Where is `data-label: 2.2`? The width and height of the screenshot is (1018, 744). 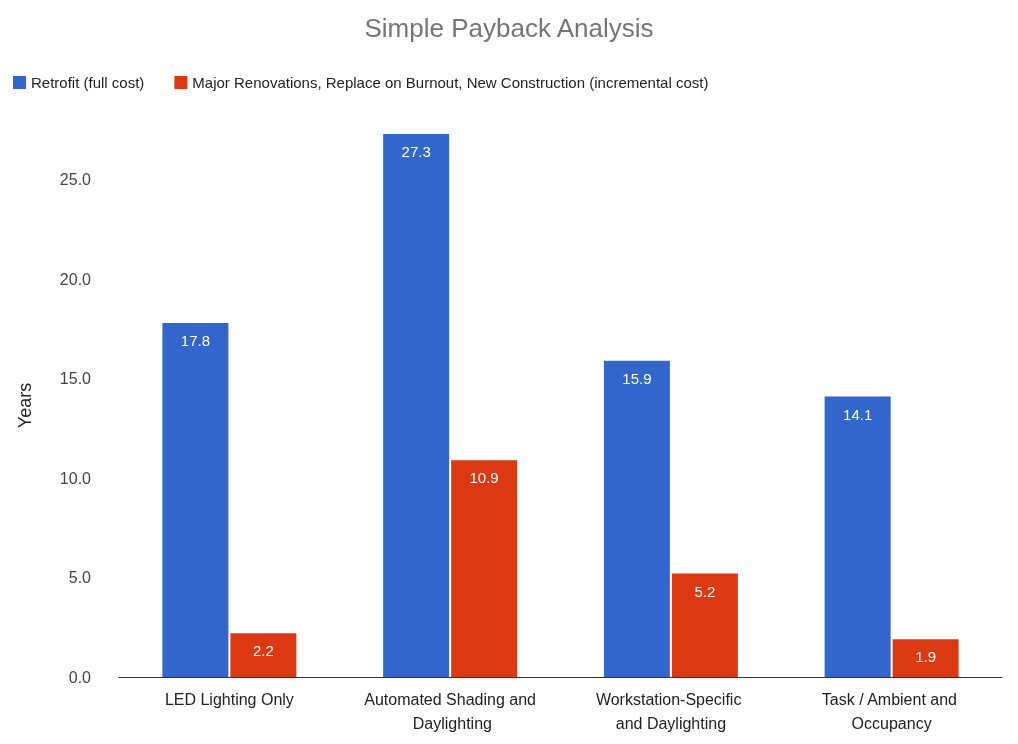
data-label: 2.2 is located at coordinates (263, 651).